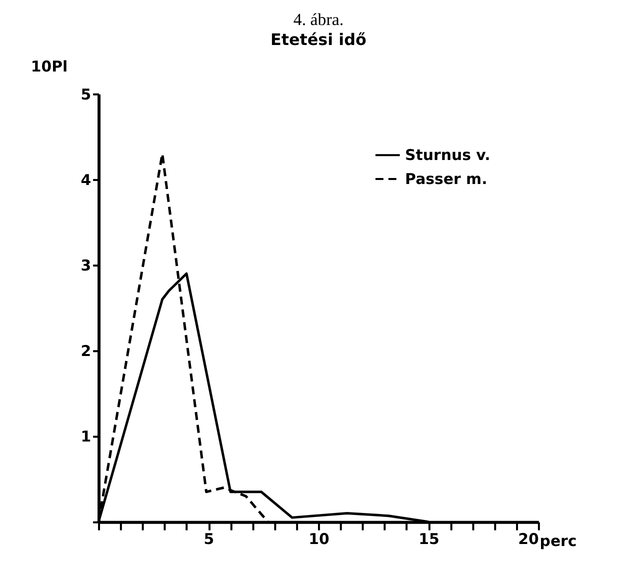  What do you see at coordinates (86, 265) in the screenshot?
I see `y-tick-label: 3` at bounding box center [86, 265].